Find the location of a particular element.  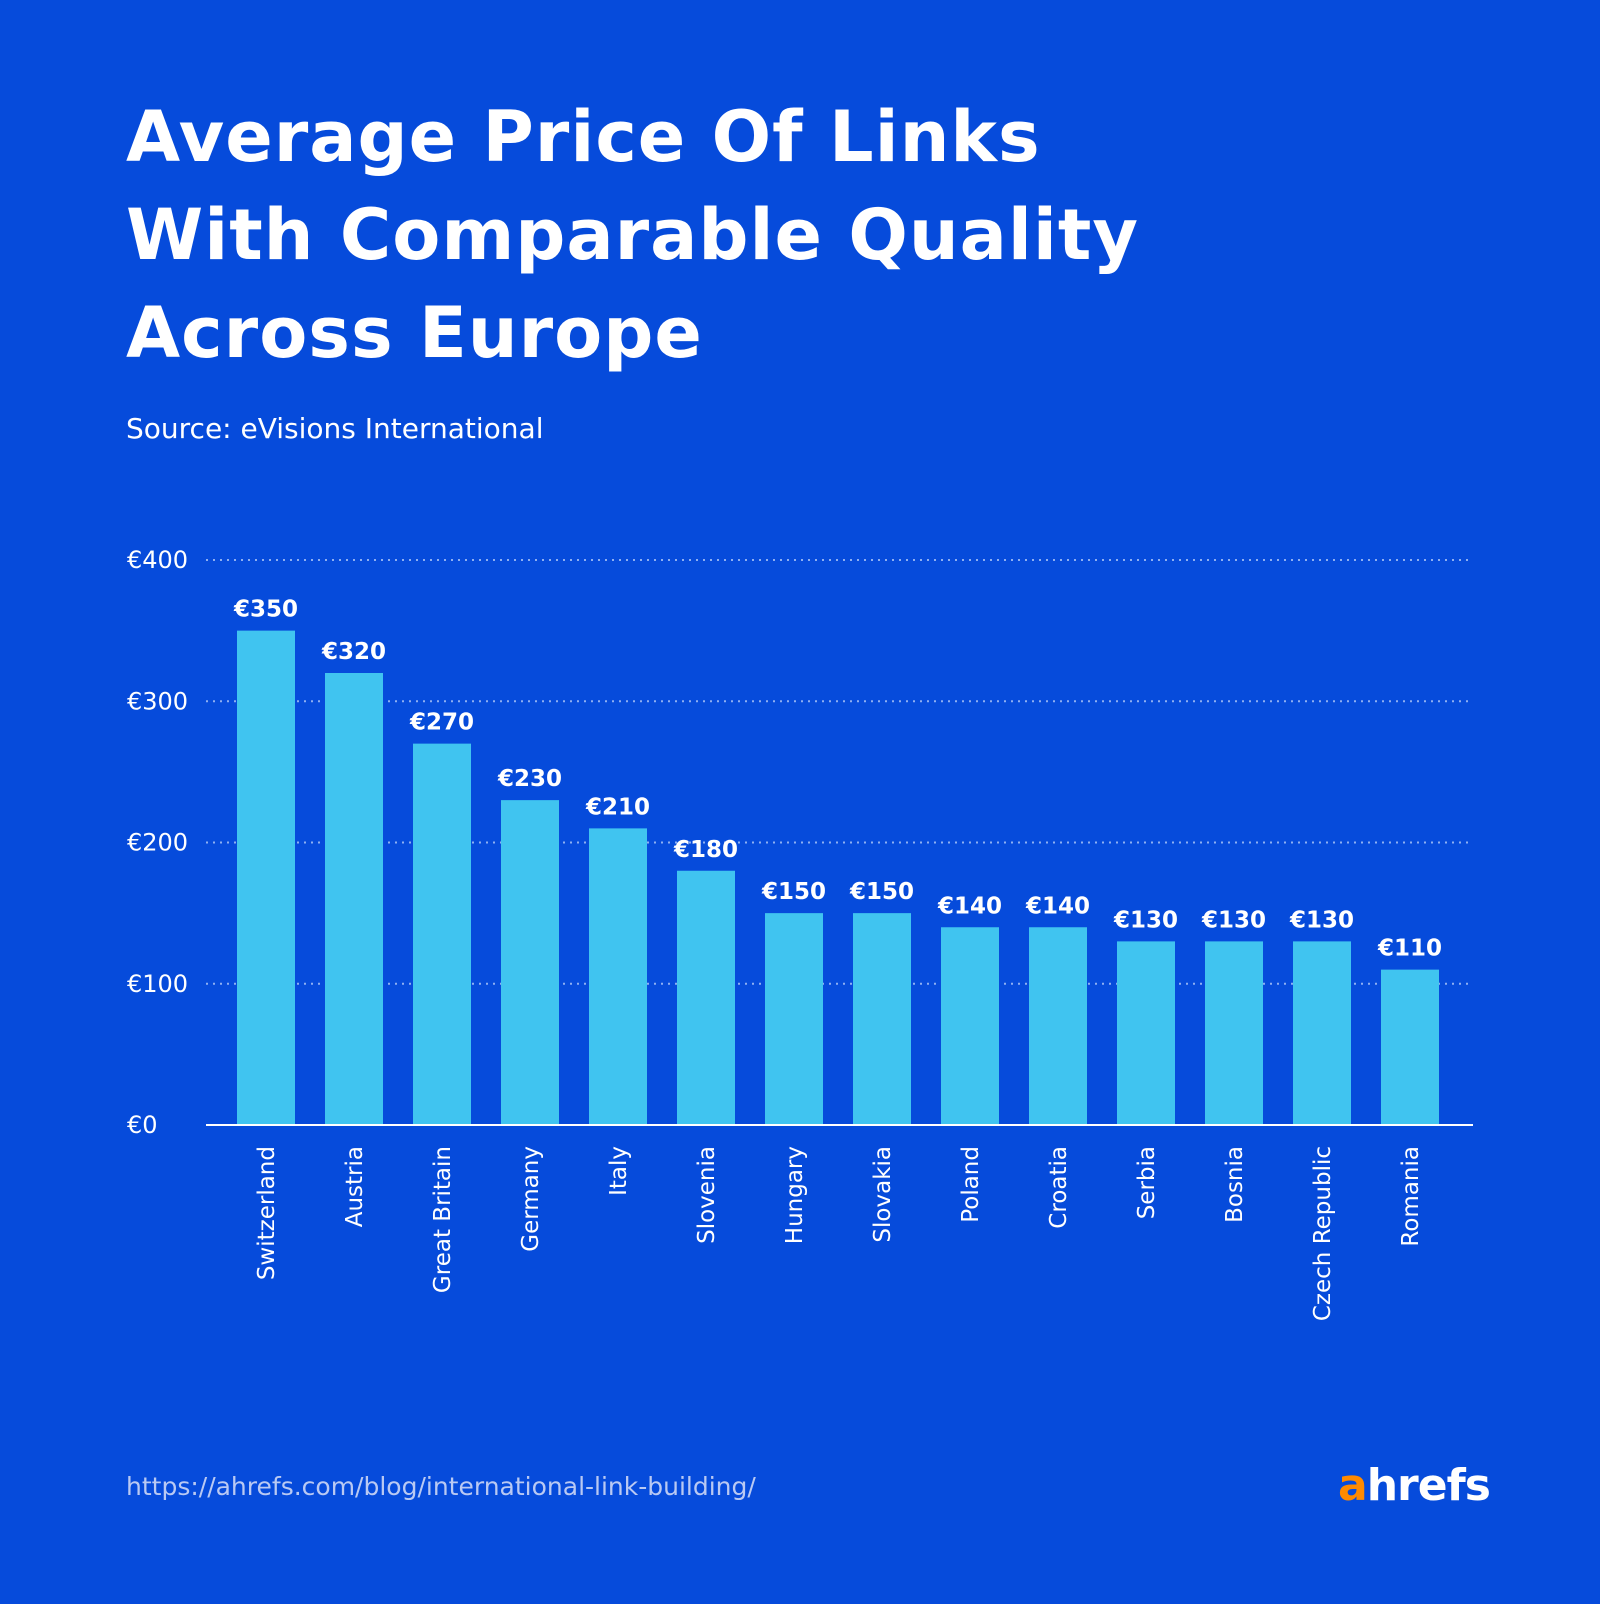

value-label: €230 is located at coordinates (529, 779).